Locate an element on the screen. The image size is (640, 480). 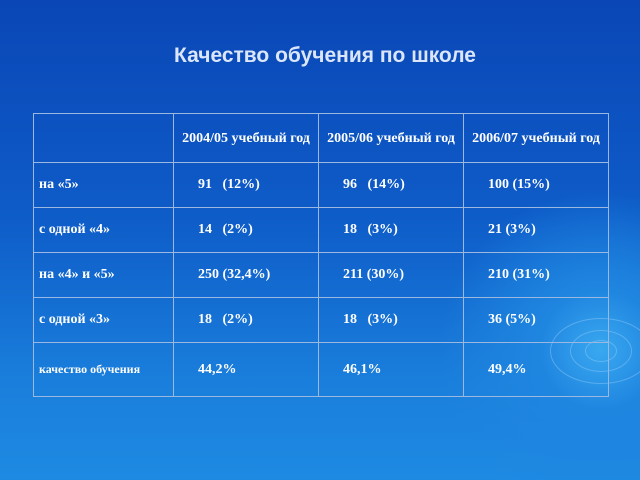
table-cell: 18 (2%) is located at coordinates (246, 320).